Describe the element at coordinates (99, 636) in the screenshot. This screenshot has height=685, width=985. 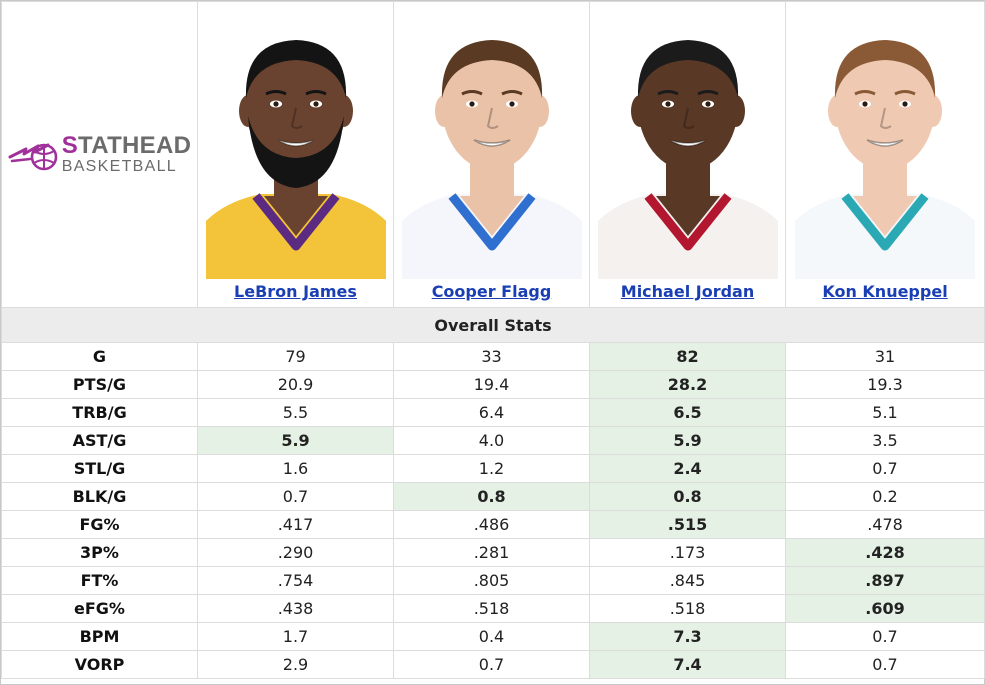
I see `stat-label: BPM` at that location.